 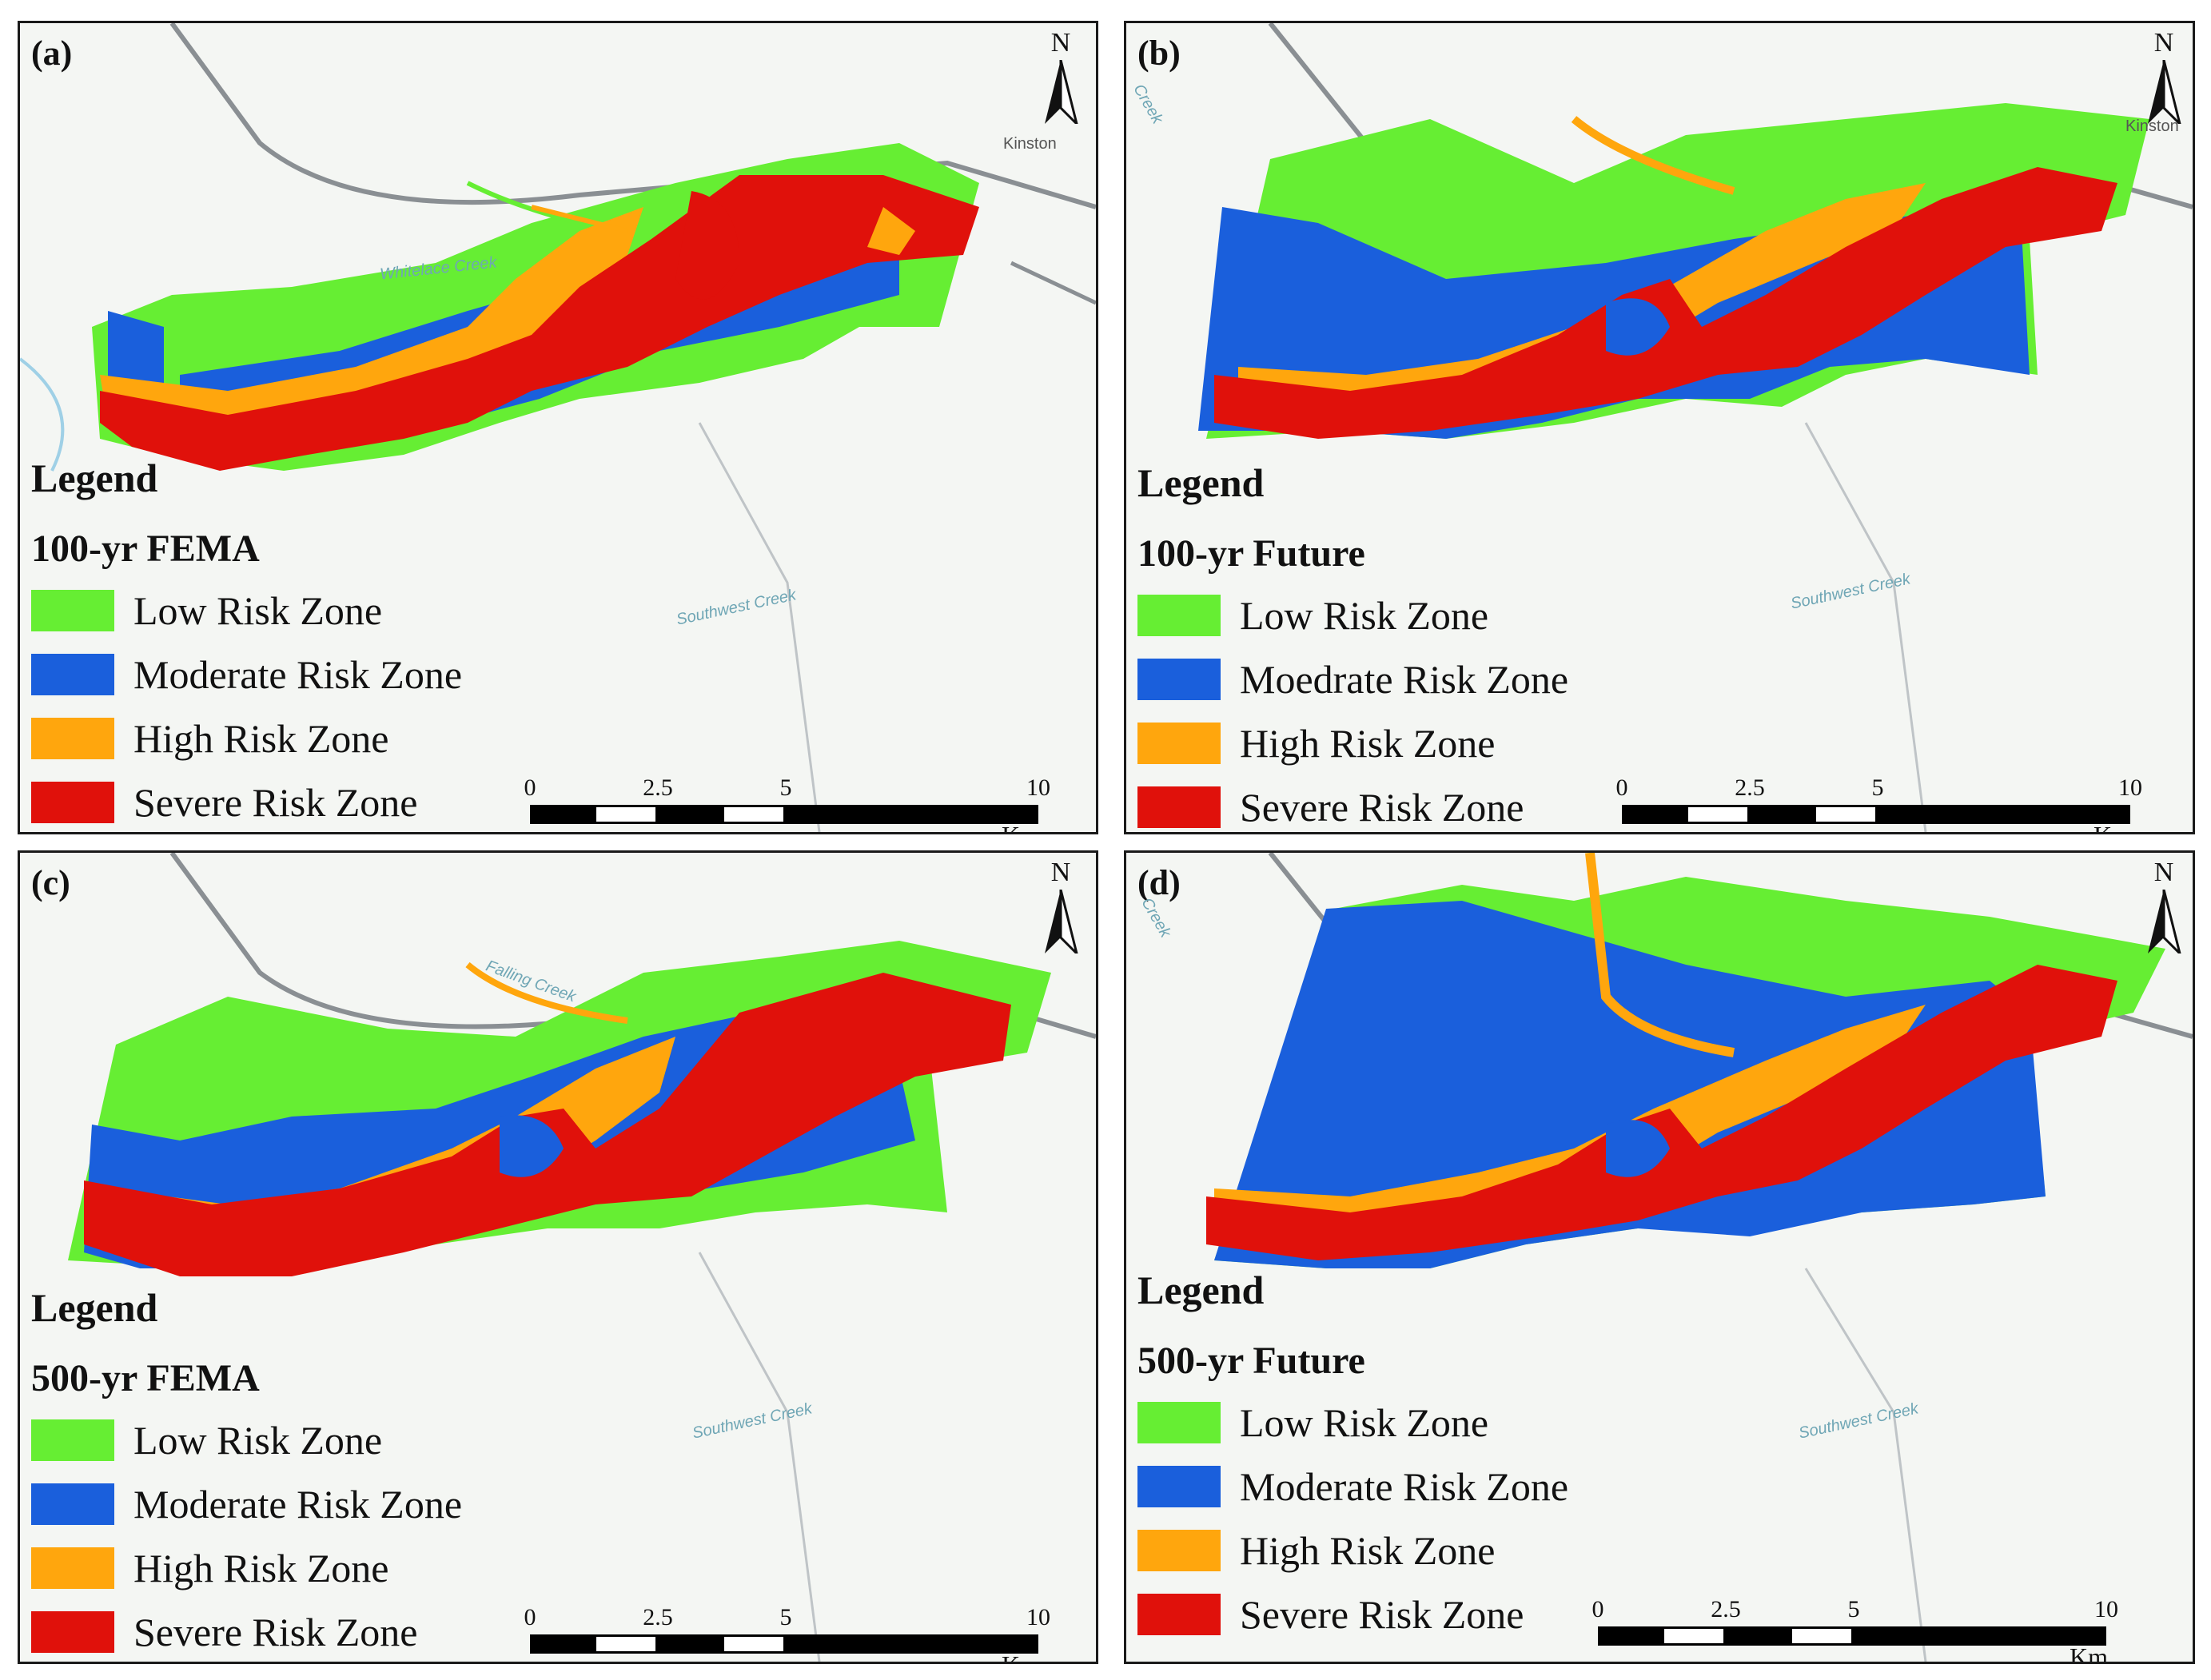 I want to click on panel-label: (b), so click(x=1159, y=53).